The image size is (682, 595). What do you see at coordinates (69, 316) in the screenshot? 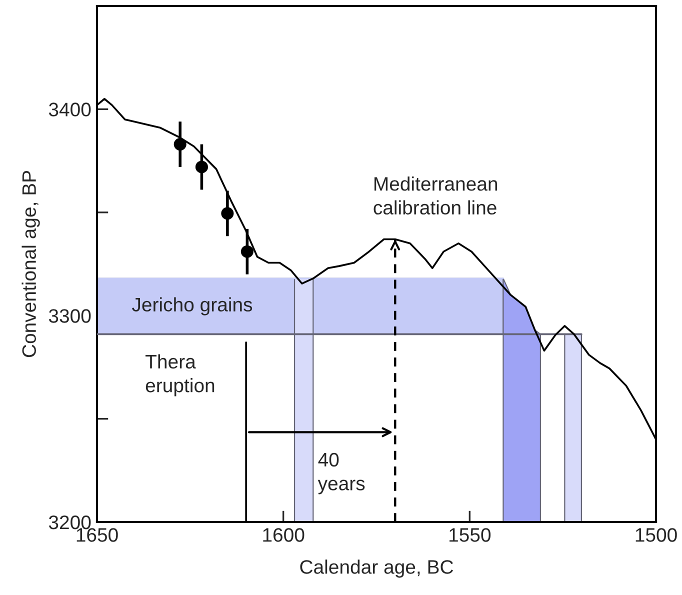
I see `y-tick-label: 3300` at bounding box center [69, 316].